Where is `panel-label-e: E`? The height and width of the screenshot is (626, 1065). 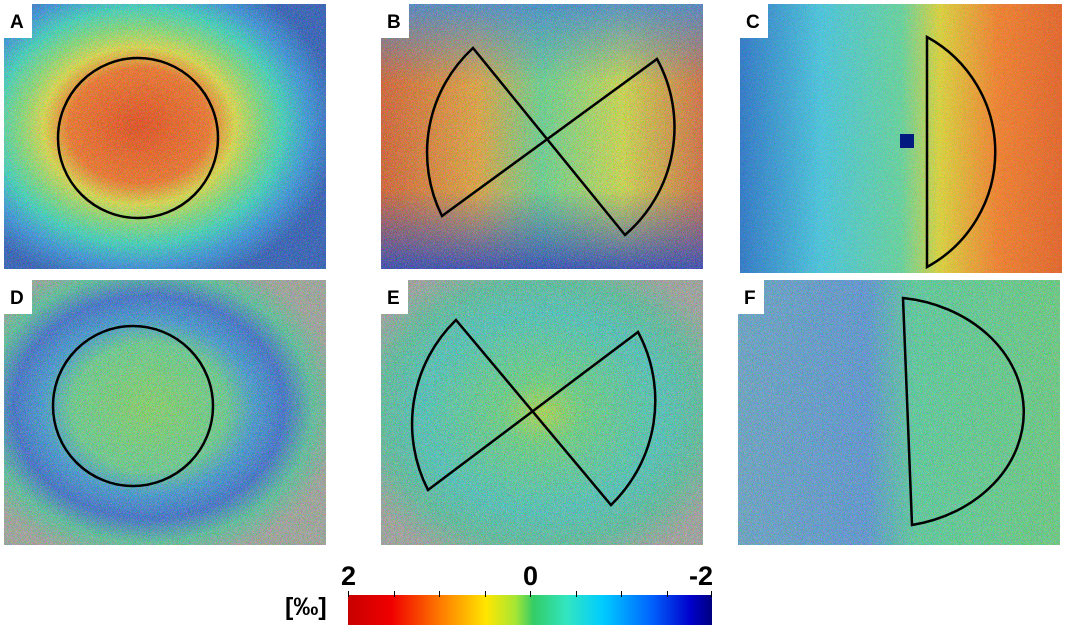
panel-label-e: E is located at coordinates (394, 297).